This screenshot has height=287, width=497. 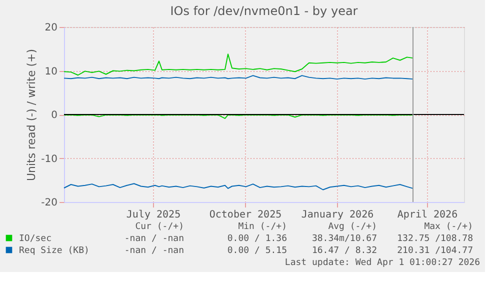 What do you see at coordinates (262, 227) in the screenshot?
I see `text: Min (-/+)` at bounding box center [262, 227].